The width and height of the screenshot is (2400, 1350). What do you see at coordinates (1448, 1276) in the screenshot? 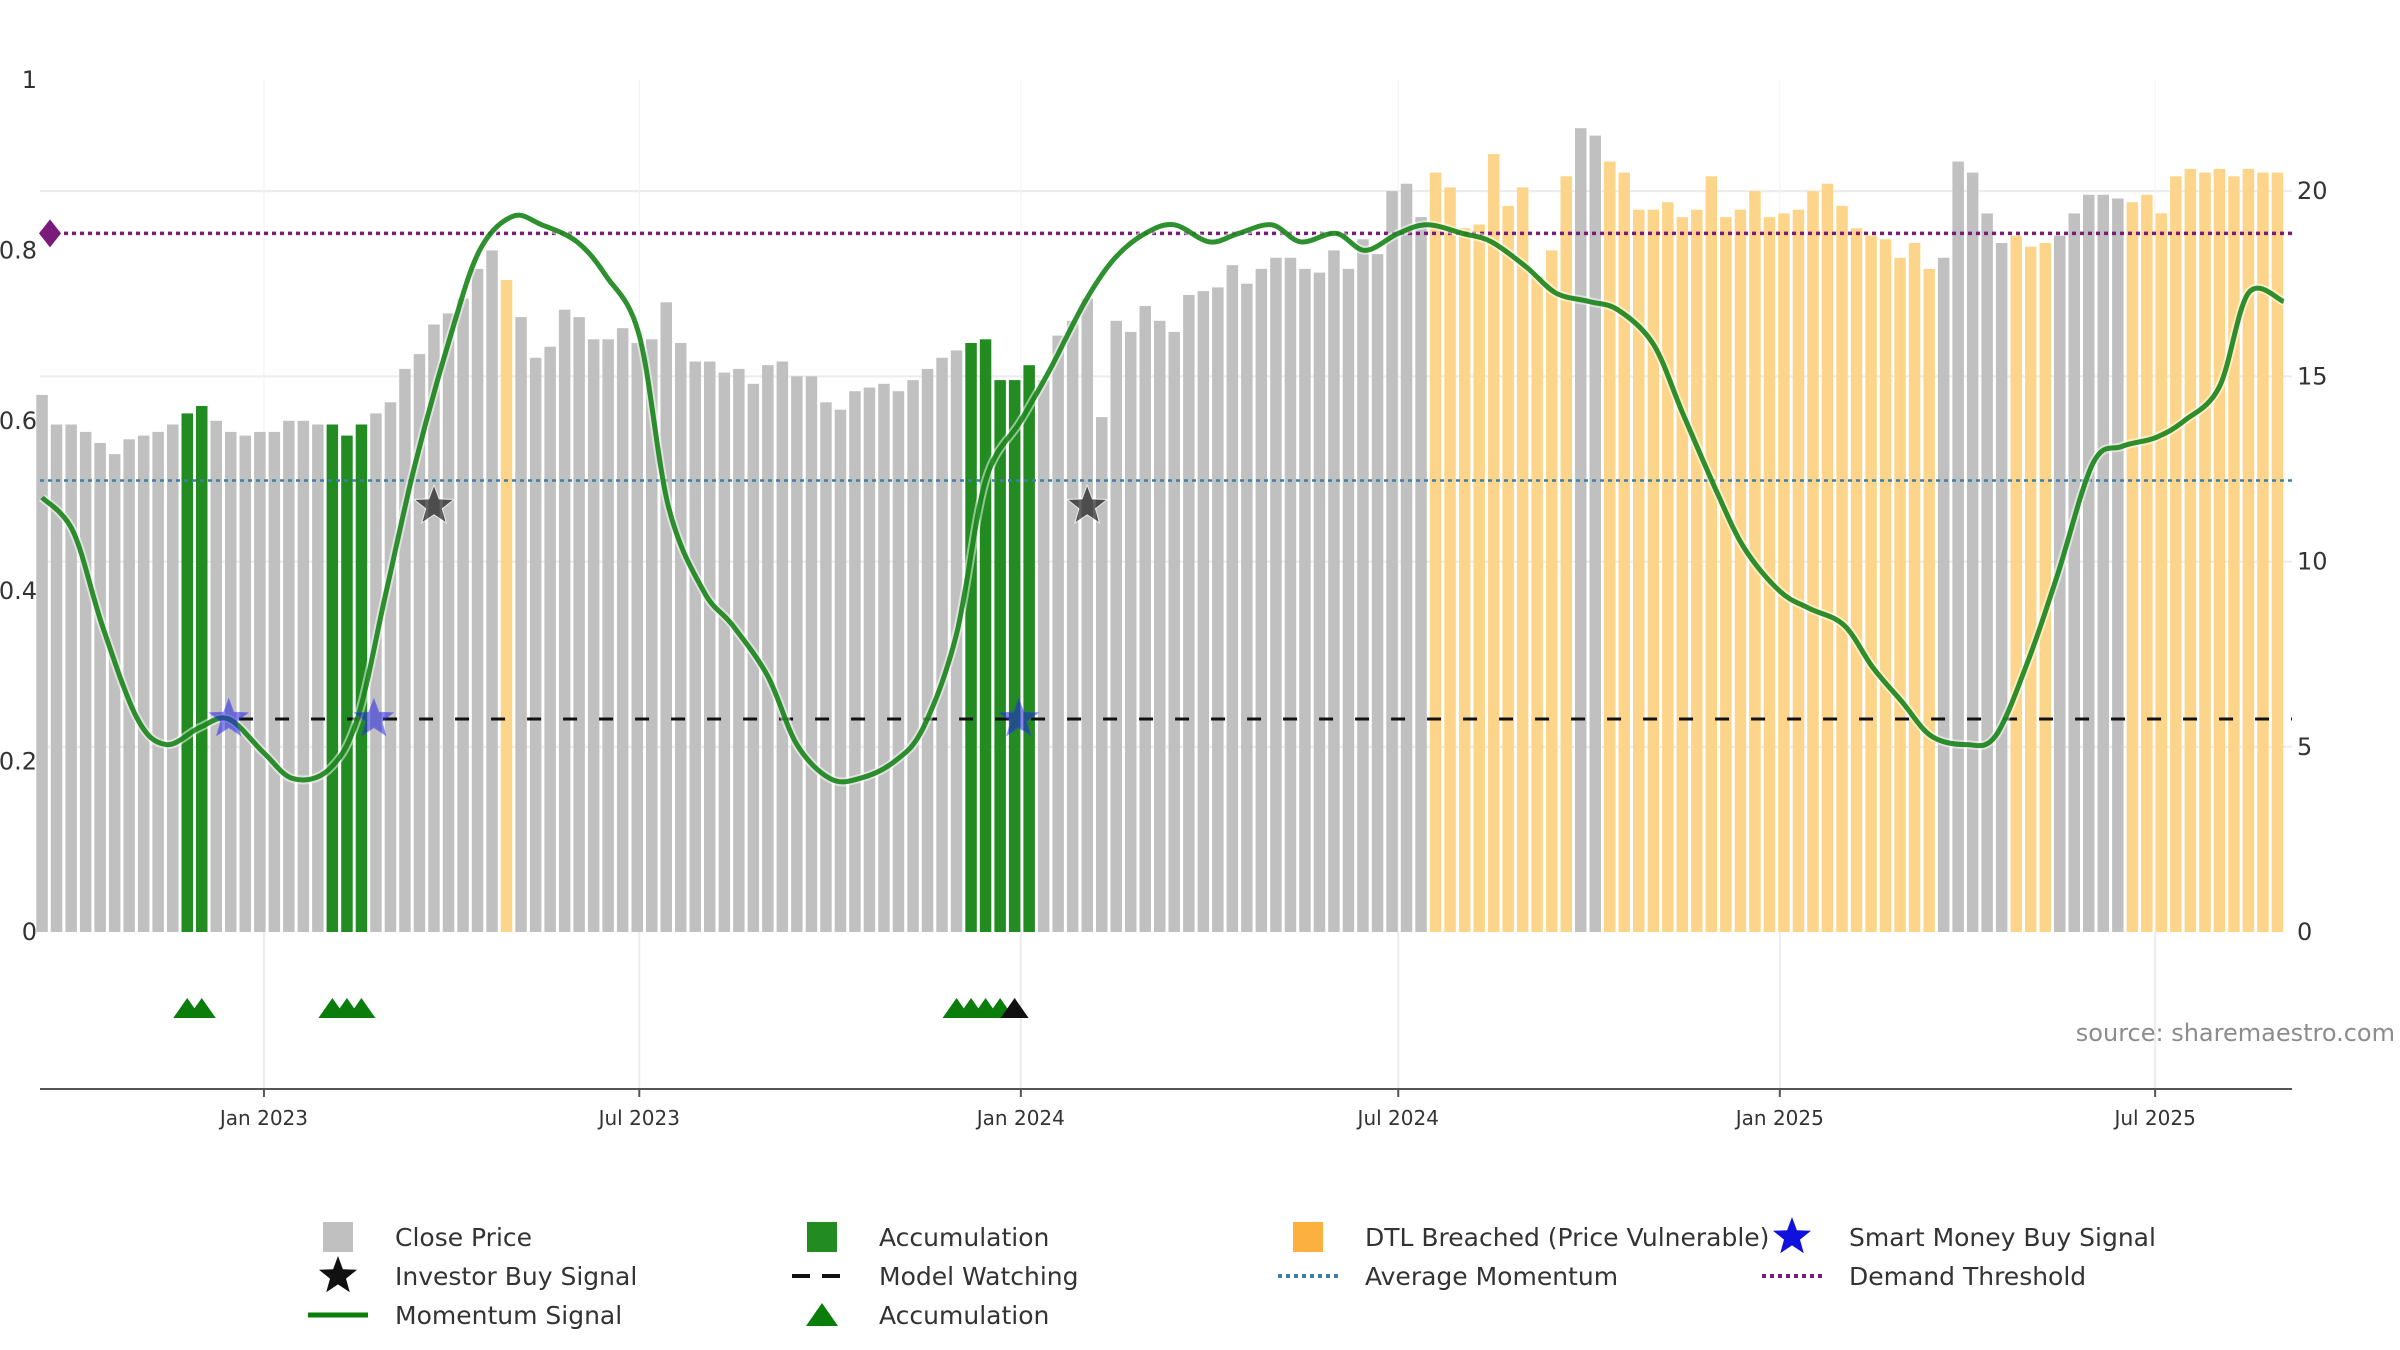
I see `legend-item-average_momentum: Average Momentum` at bounding box center [1448, 1276].